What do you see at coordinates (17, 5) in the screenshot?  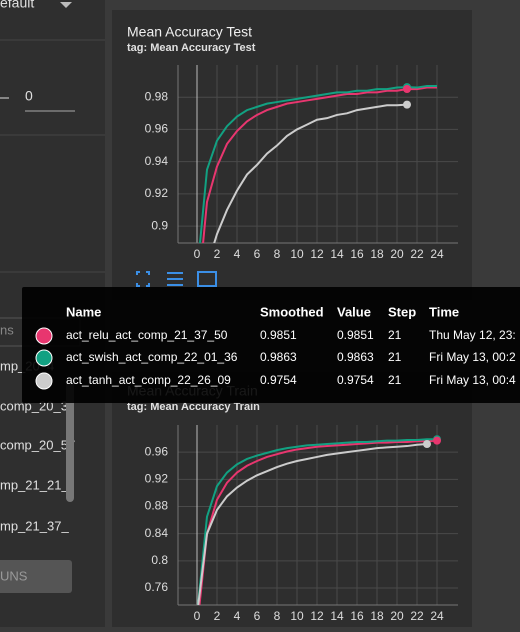 I see `run-dropdown: efault` at bounding box center [17, 5].